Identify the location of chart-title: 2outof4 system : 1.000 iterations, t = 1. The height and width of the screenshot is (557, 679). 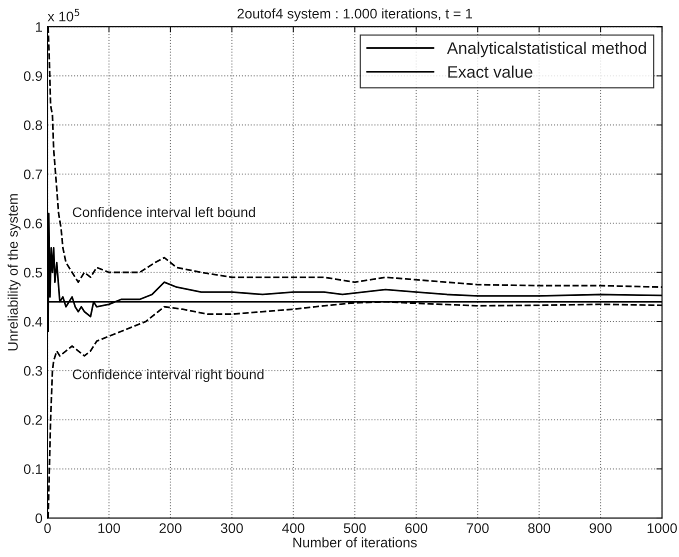
(355, 15).